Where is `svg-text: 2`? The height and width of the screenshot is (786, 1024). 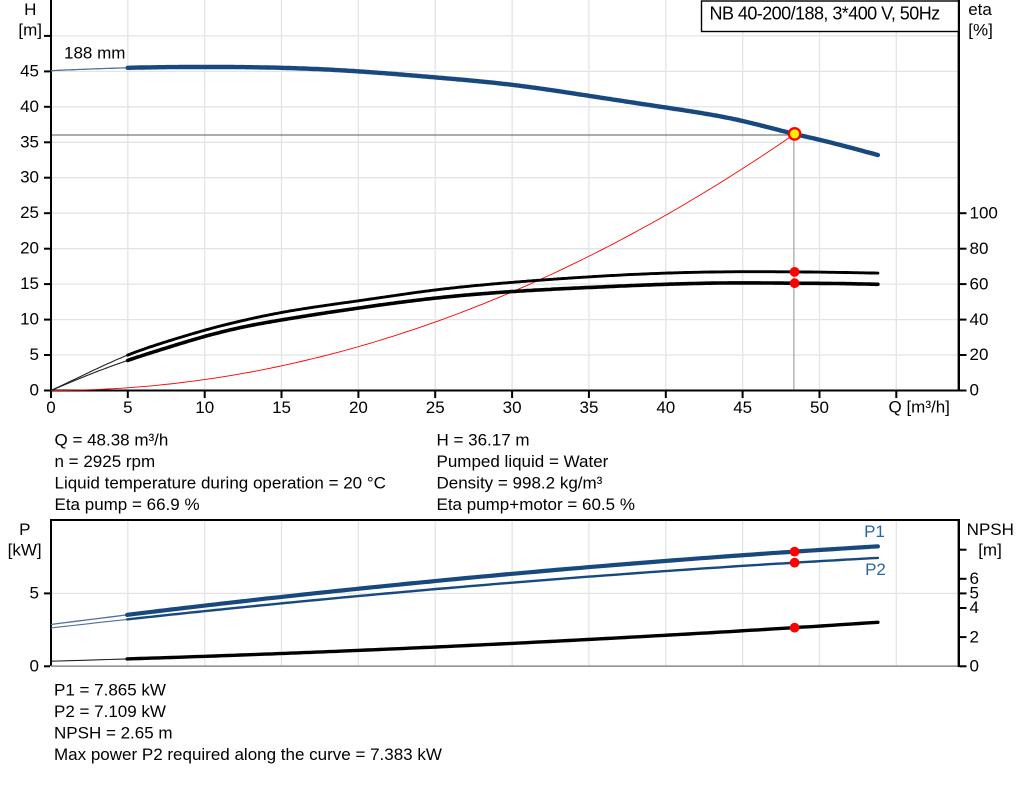
svg-text: 2 is located at coordinates (974, 636).